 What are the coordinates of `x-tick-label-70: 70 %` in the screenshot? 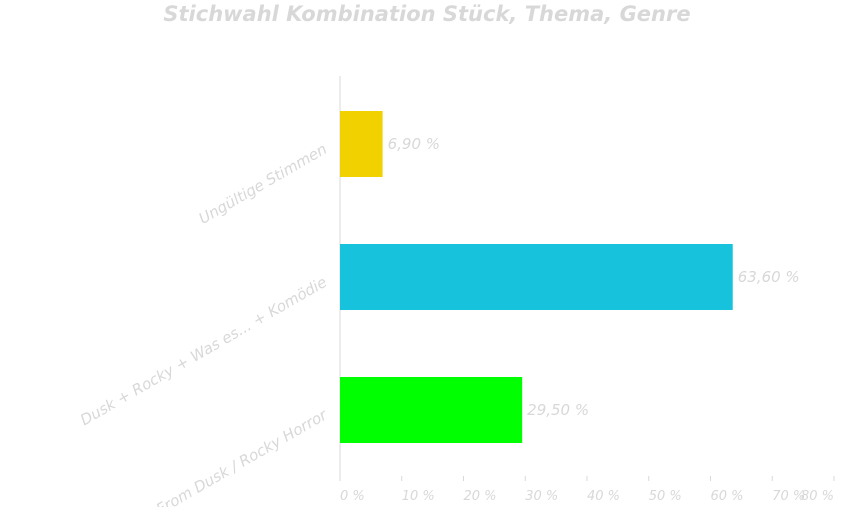 It's located at (788, 496).